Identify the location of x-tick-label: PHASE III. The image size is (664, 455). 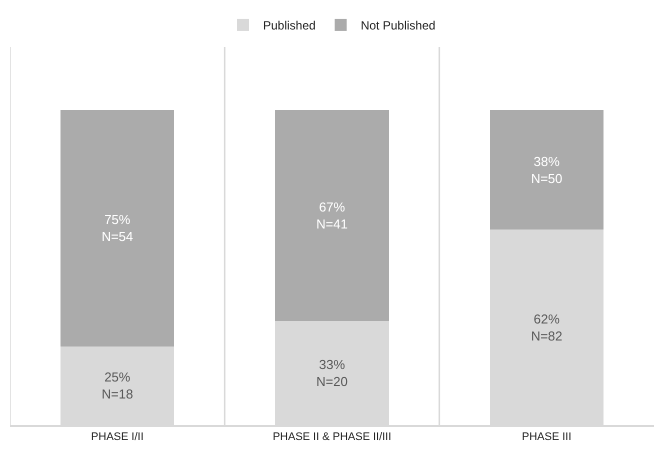
(547, 436).